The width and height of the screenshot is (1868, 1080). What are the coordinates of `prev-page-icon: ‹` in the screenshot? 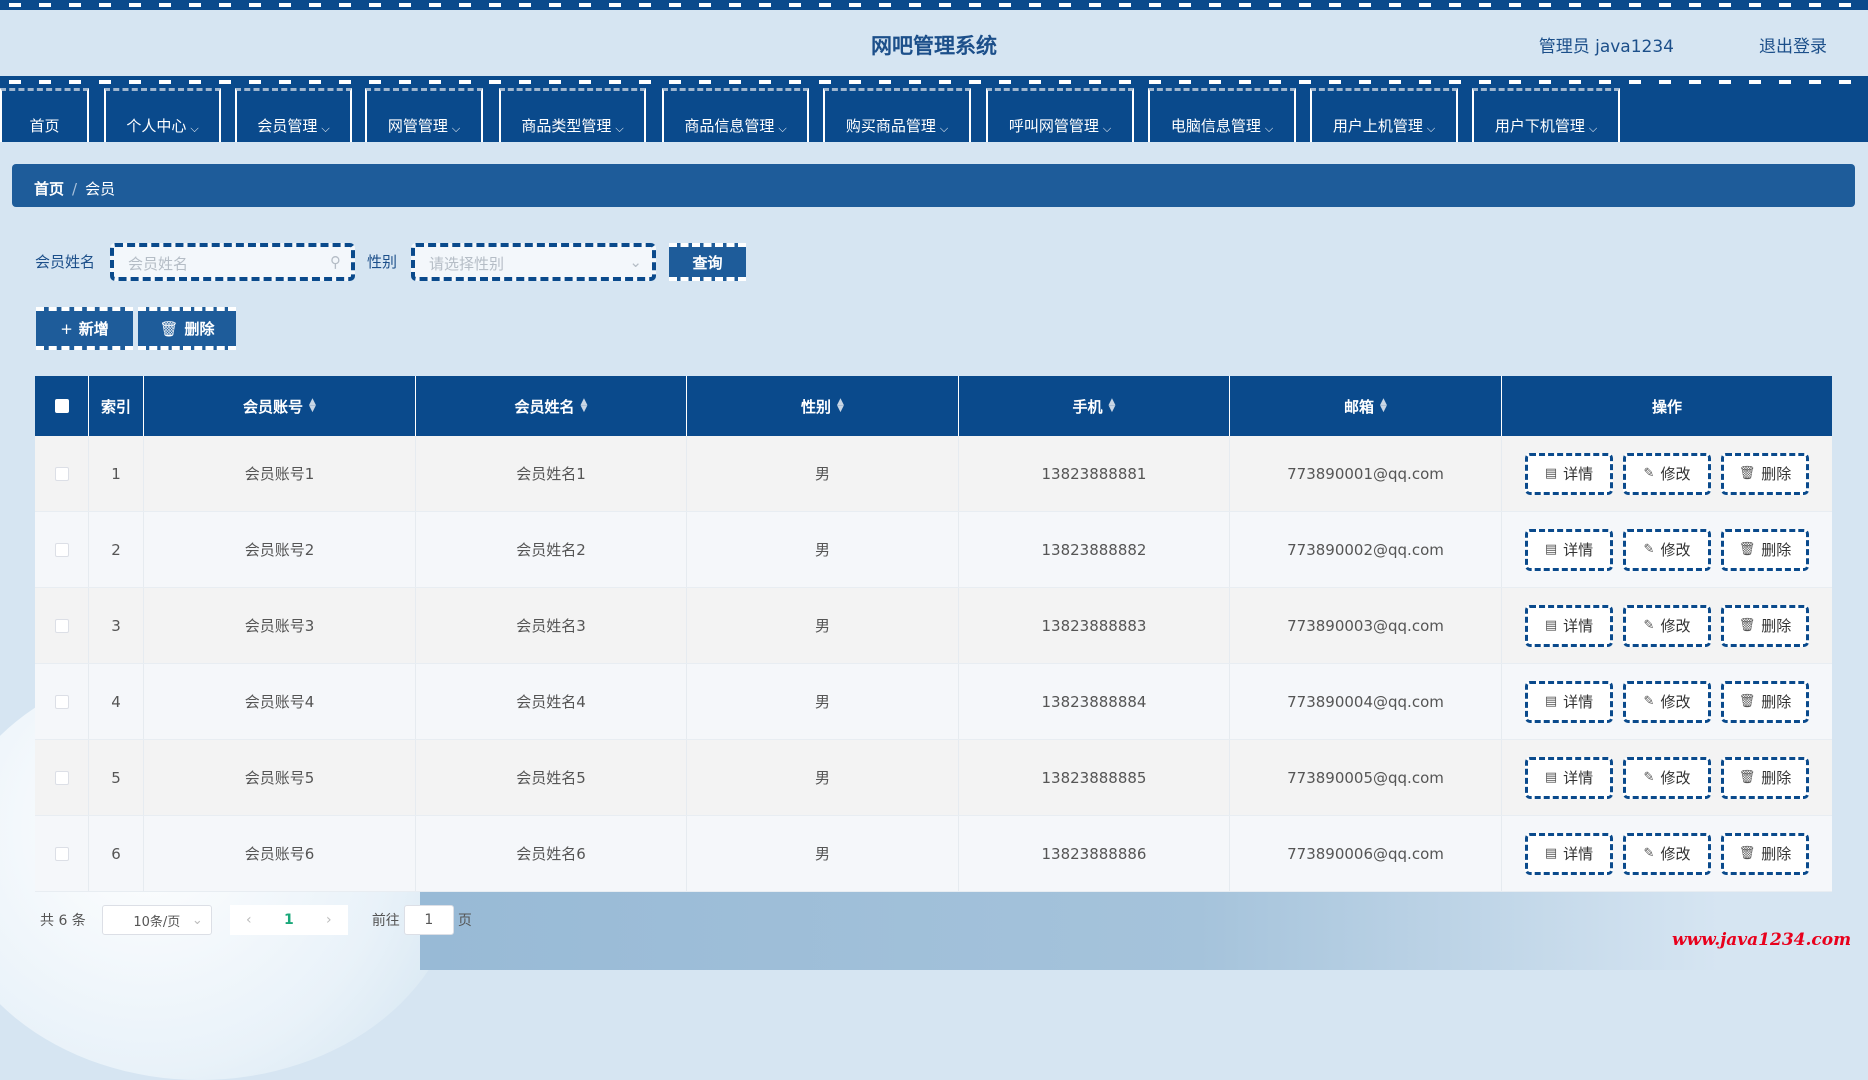 It's located at (248, 920).